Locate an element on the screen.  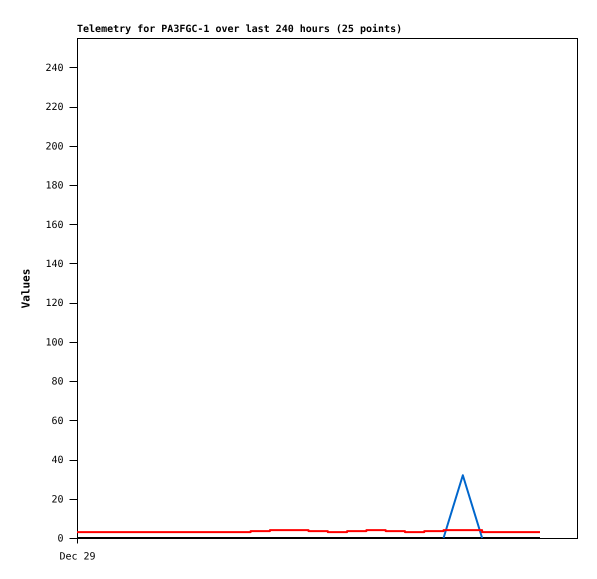
y-tick-label: 60 is located at coordinates (57, 421).